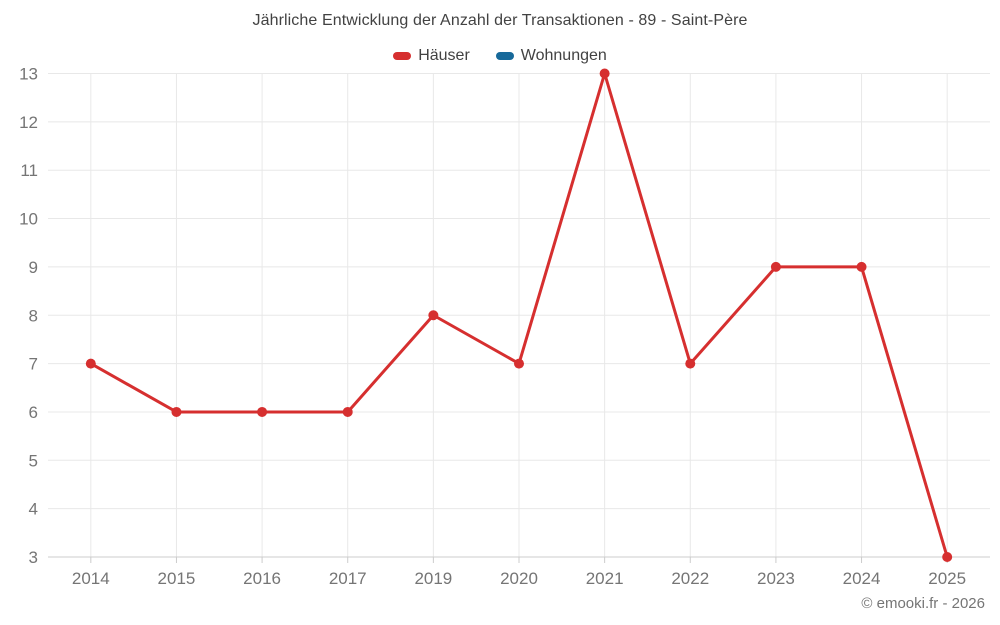 The image size is (1000, 625). Describe the element at coordinates (519, 578) in the screenshot. I see `svg-text: 2020` at that location.